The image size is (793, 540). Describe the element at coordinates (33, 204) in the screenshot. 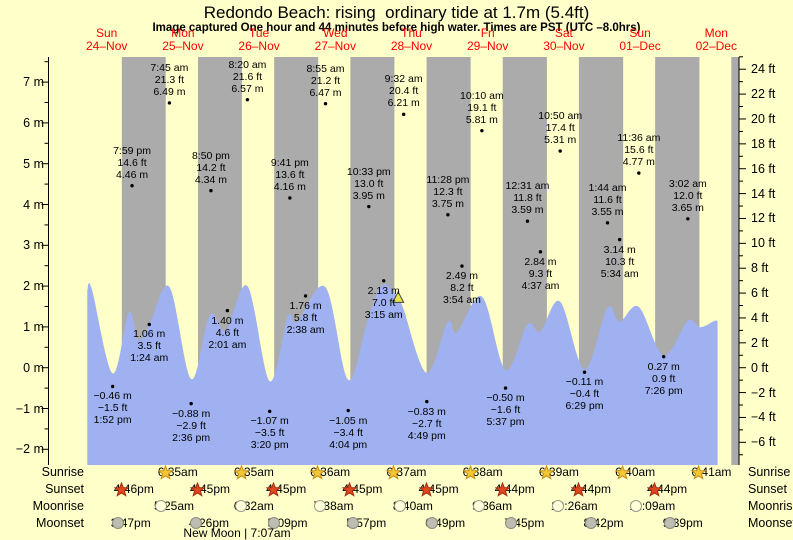

I see `axis-tick-label: 4 m` at that location.